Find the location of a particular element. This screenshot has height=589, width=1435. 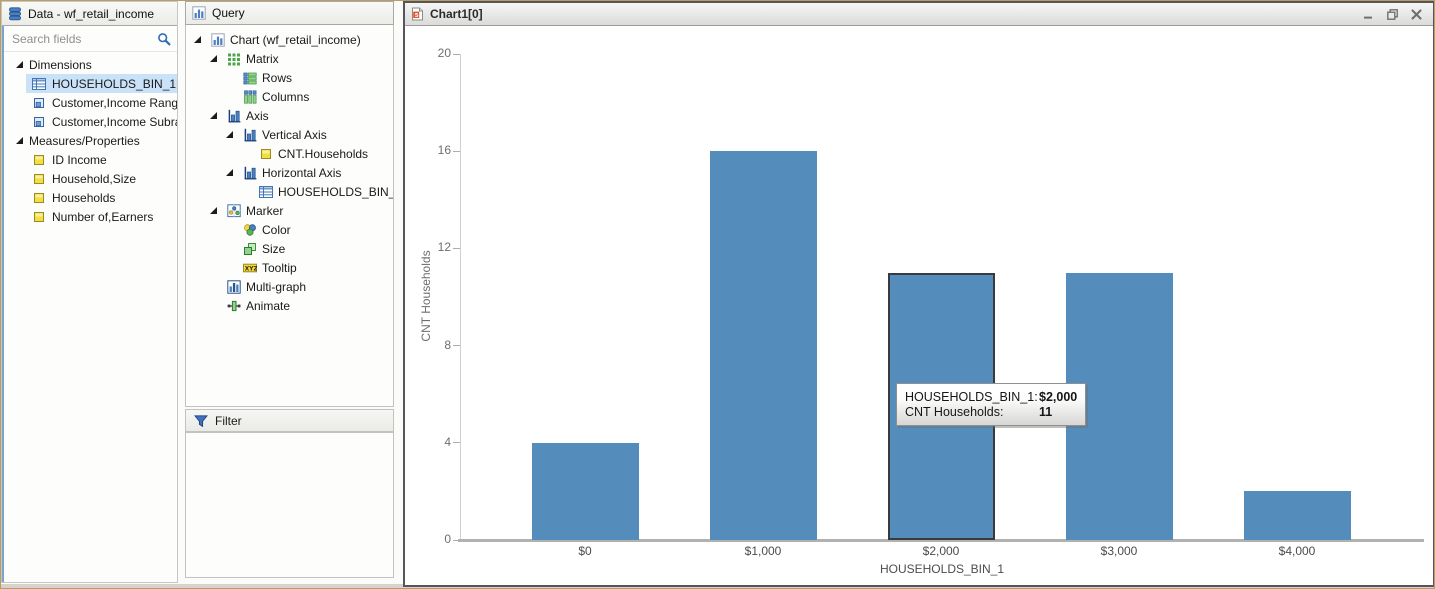

size-icon is located at coordinates (250, 249).